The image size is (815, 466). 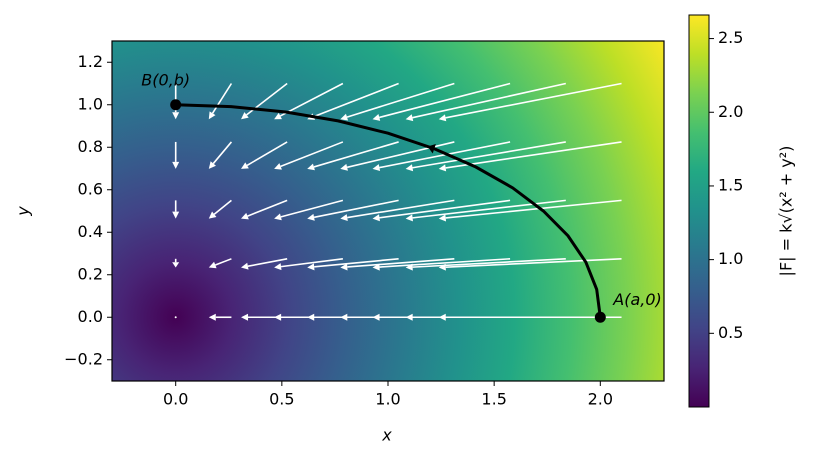 I want to click on colorbar-tick-label: 2.5, so click(x=730, y=37).